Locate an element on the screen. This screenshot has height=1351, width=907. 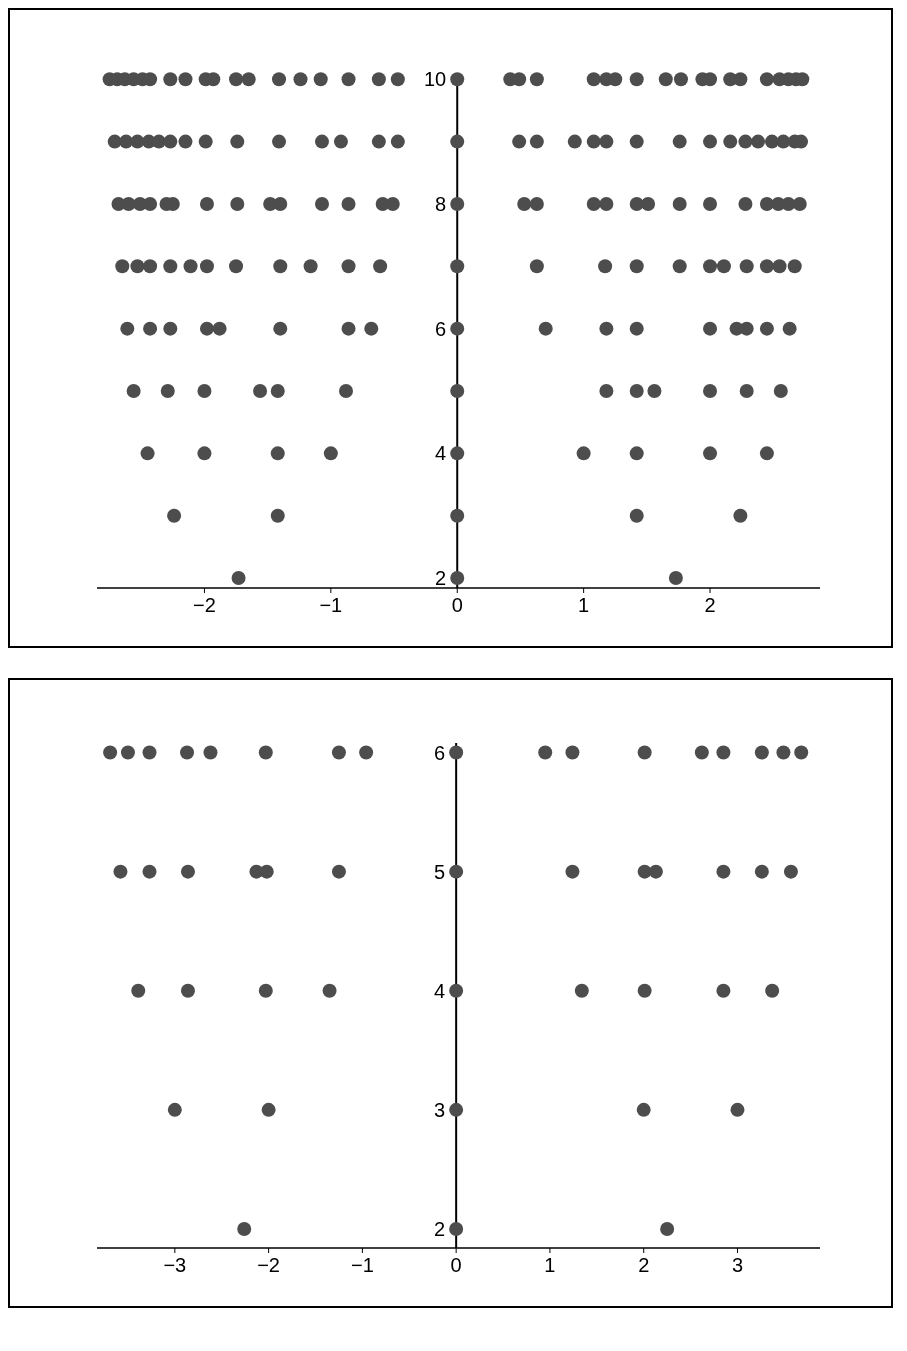
y-tick-label: 4 is located at coordinates (441, 453).